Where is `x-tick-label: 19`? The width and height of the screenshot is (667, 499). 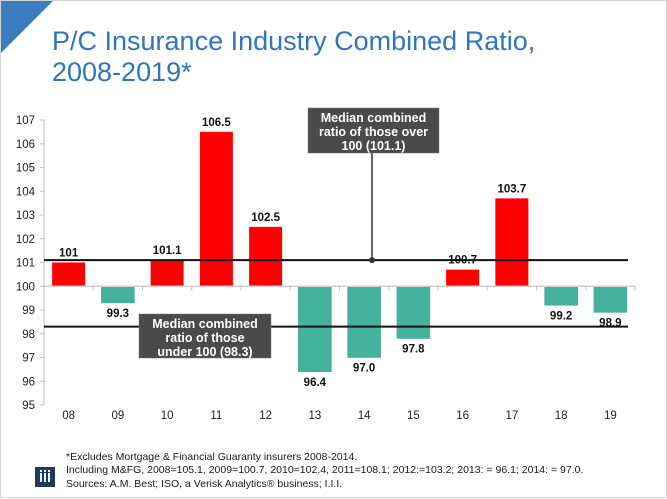
x-tick-label: 19 is located at coordinates (610, 416).